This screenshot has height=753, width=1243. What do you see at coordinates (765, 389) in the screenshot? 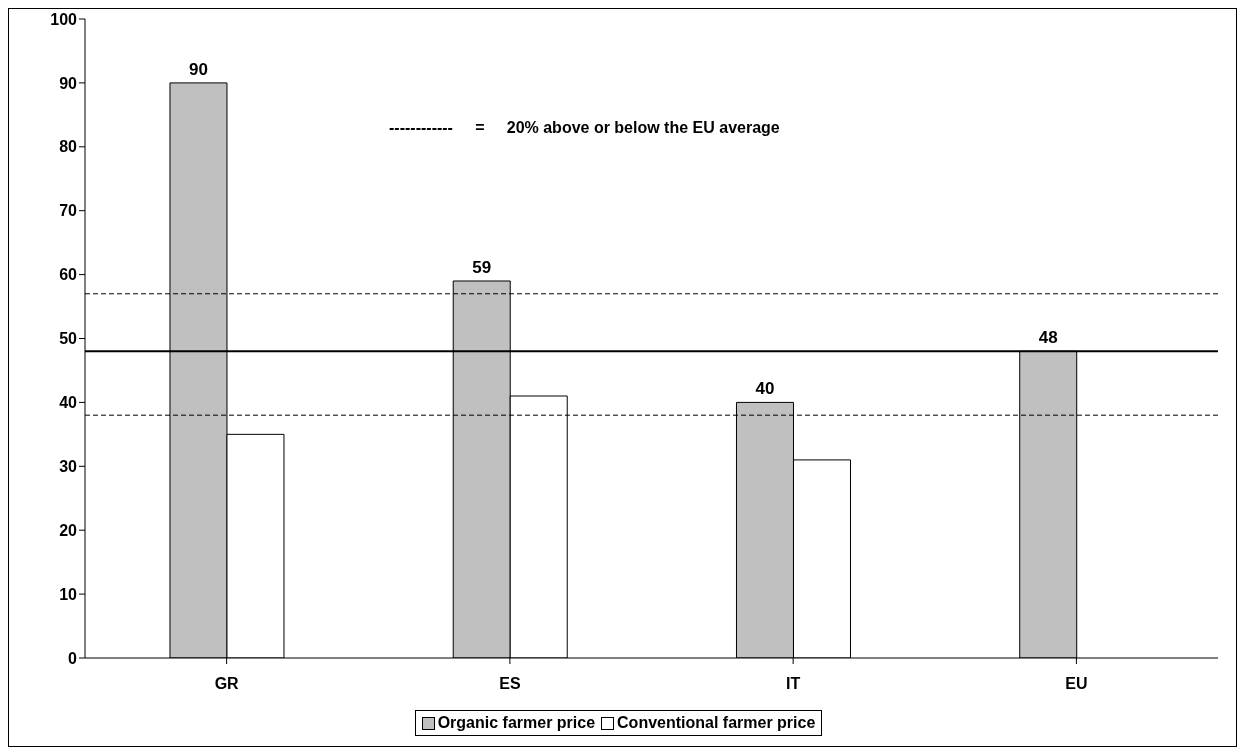
I see `data-label: 40` at bounding box center [765, 389].